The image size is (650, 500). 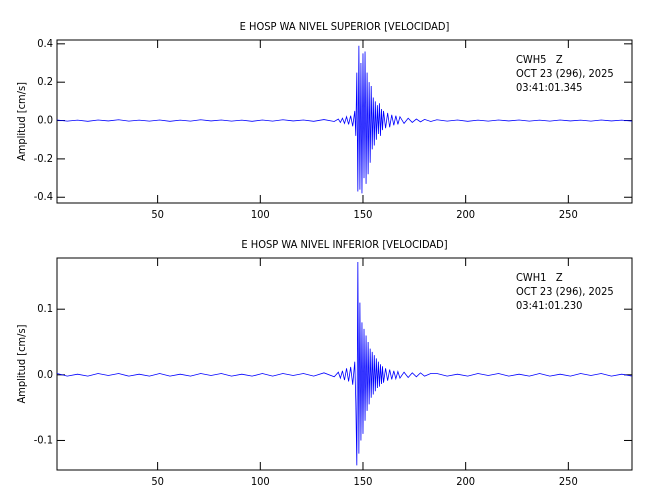 I want to click on y-tick-label: 0.2, so click(x=45, y=81).